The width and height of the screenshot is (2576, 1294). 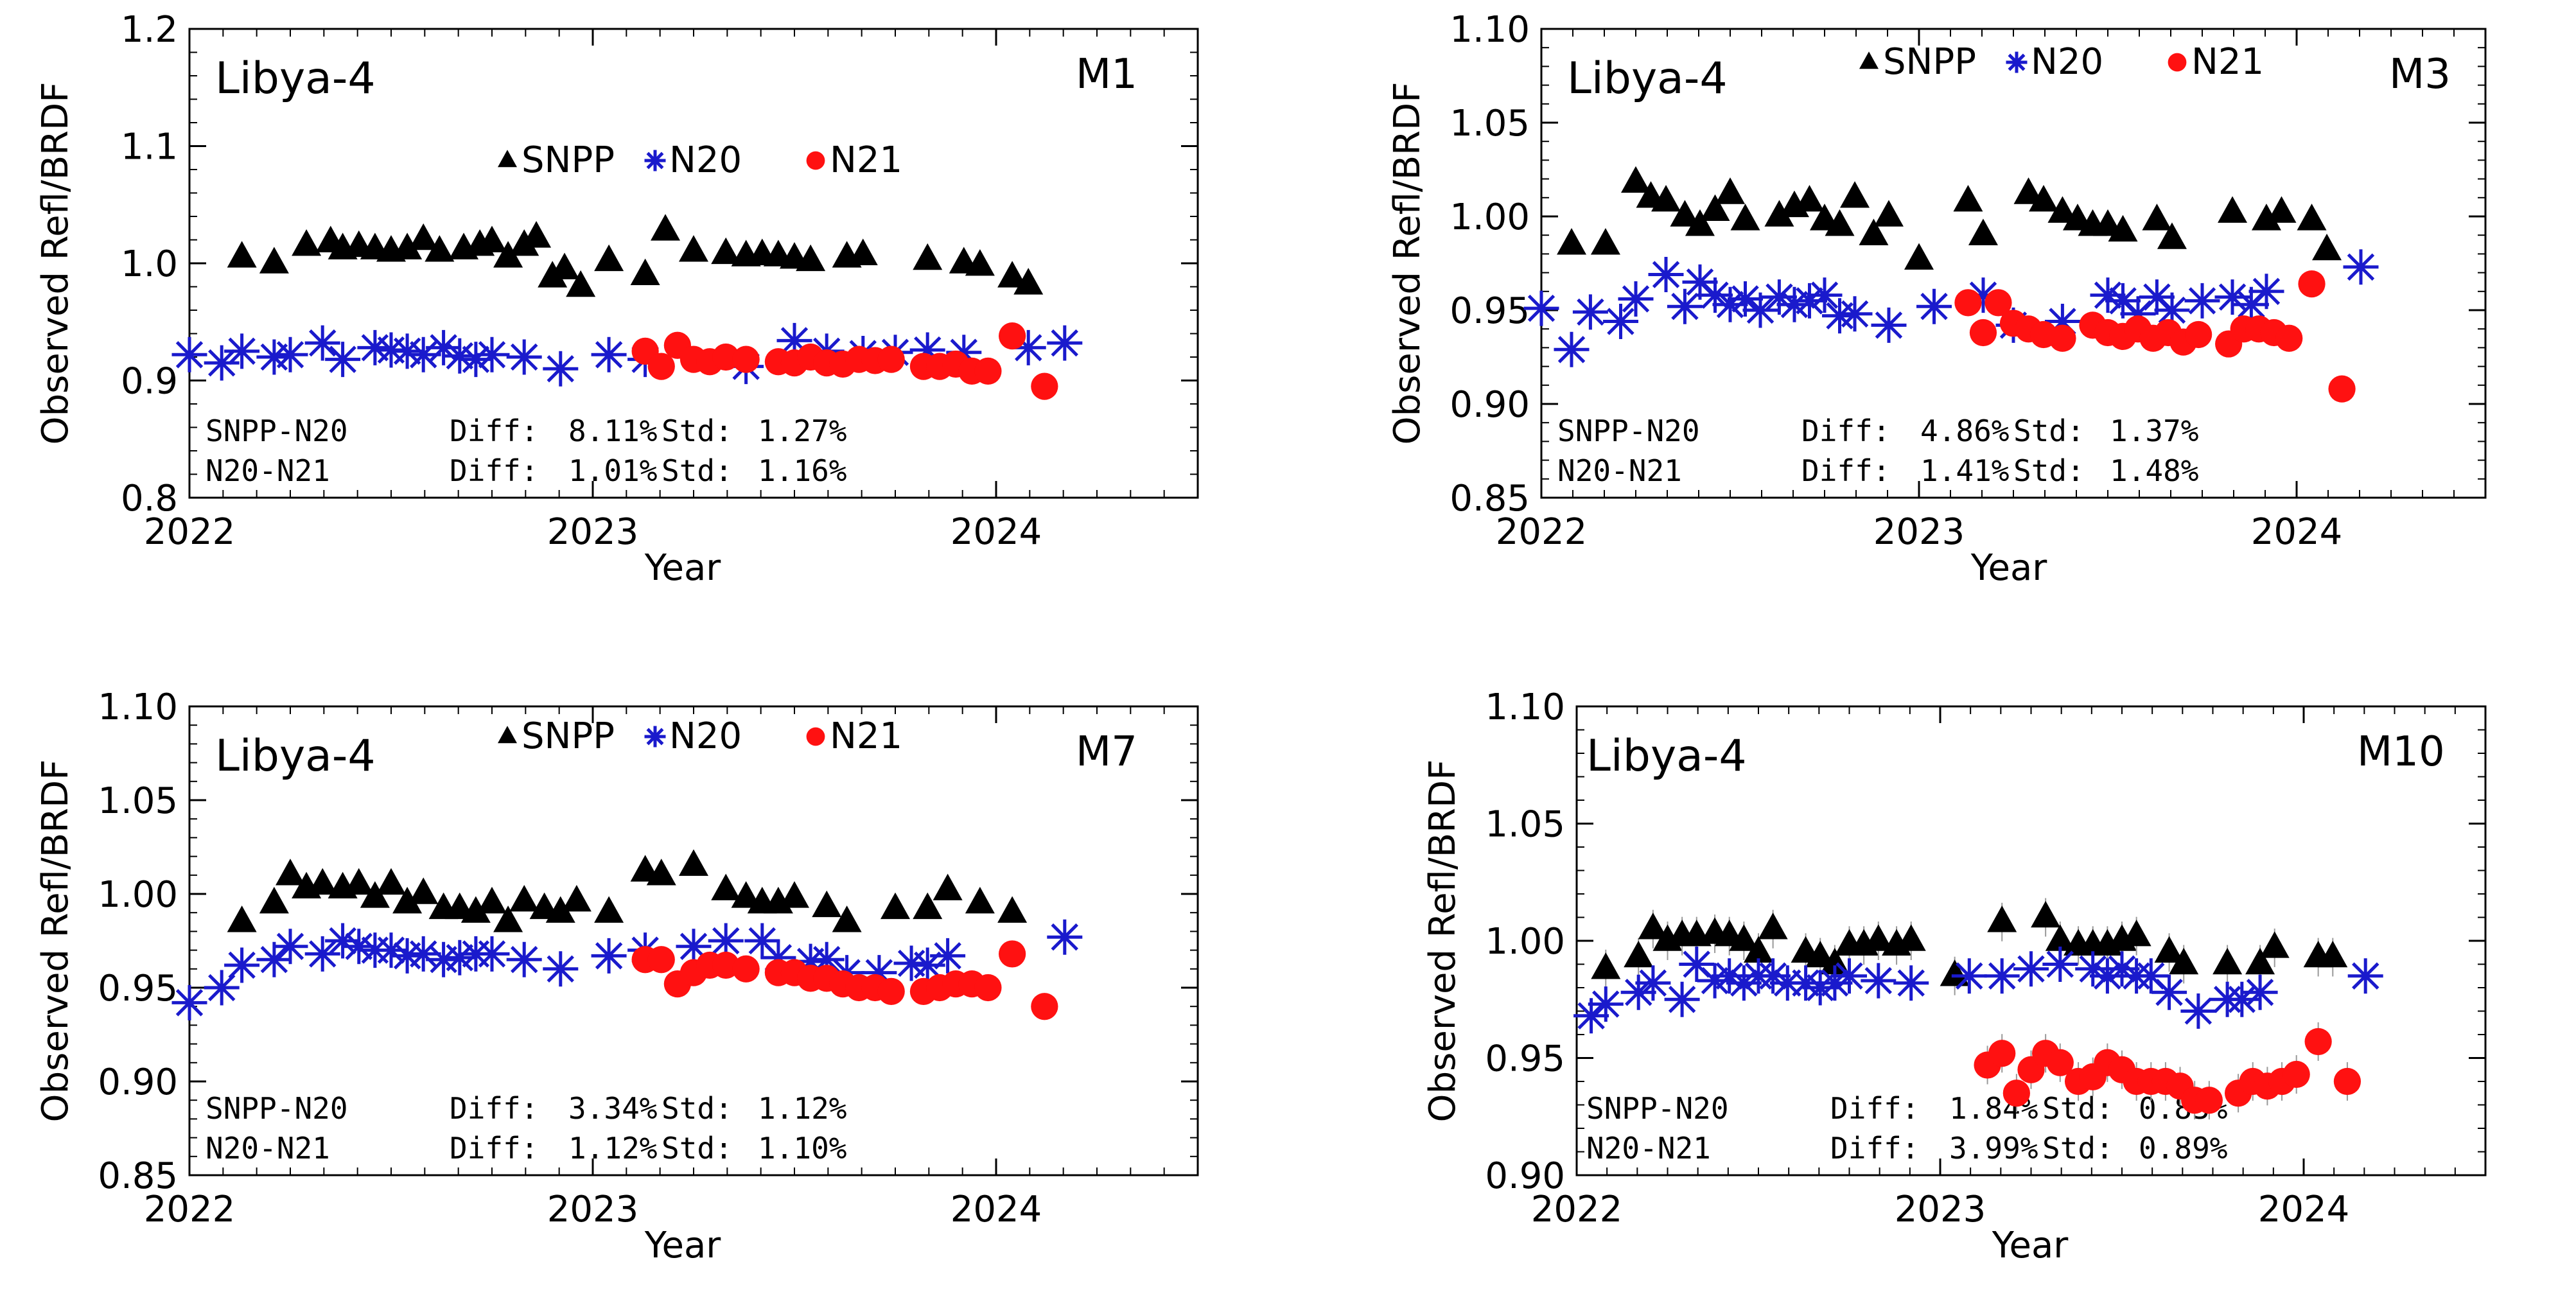 What do you see at coordinates (2420, 75) in the screenshot?
I see `band-label: M3` at bounding box center [2420, 75].